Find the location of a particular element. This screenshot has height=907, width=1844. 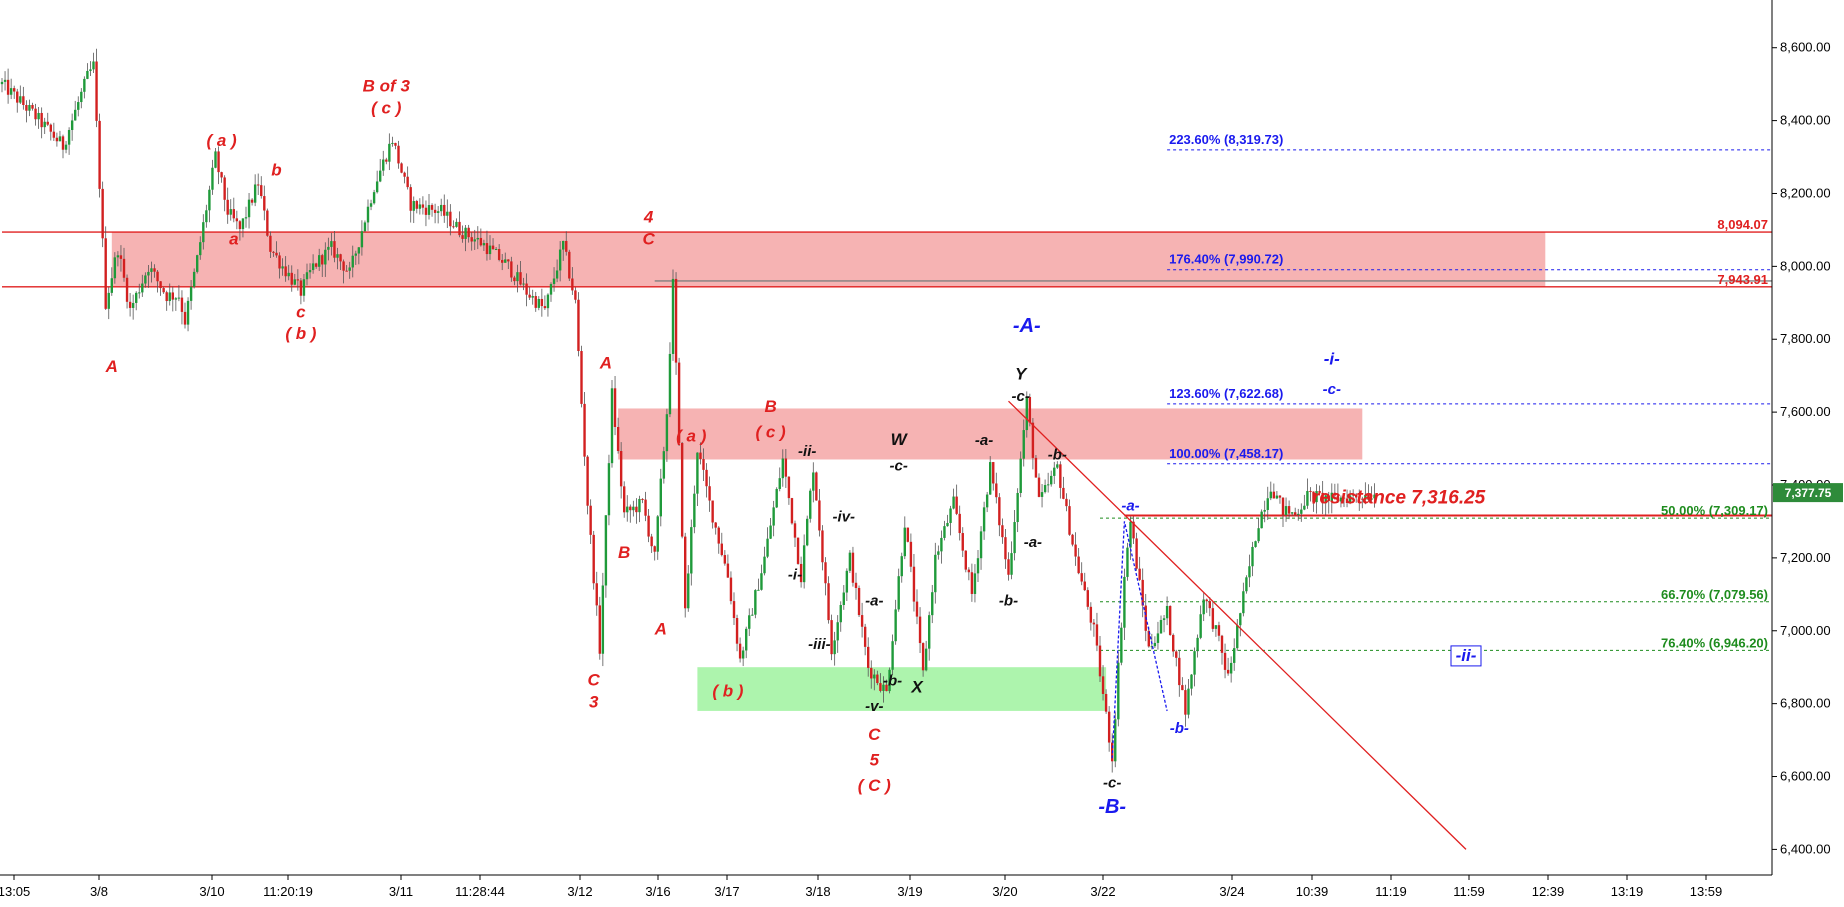

price-tick-label: 7,000.00 is located at coordinates (1805, 630).